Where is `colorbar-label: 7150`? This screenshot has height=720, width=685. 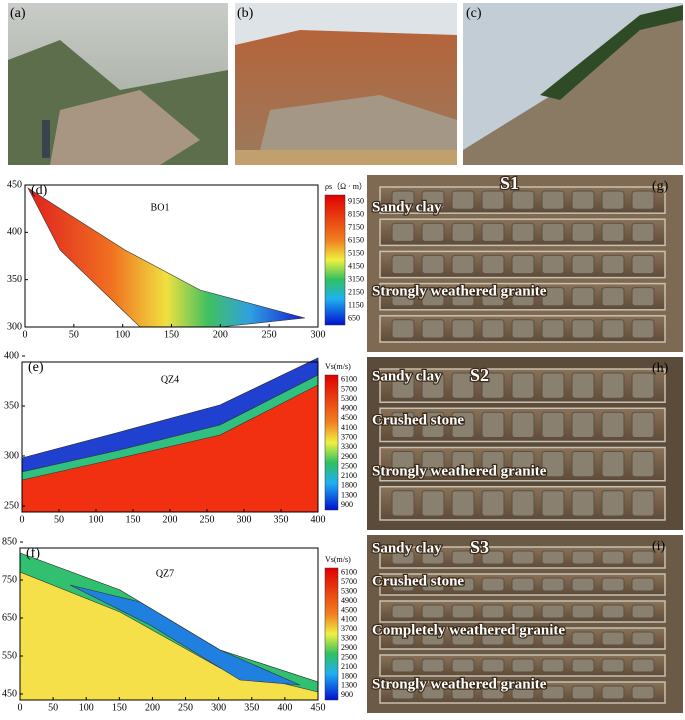
colorbar-label: 7150 is located at coordinates (356, 226).